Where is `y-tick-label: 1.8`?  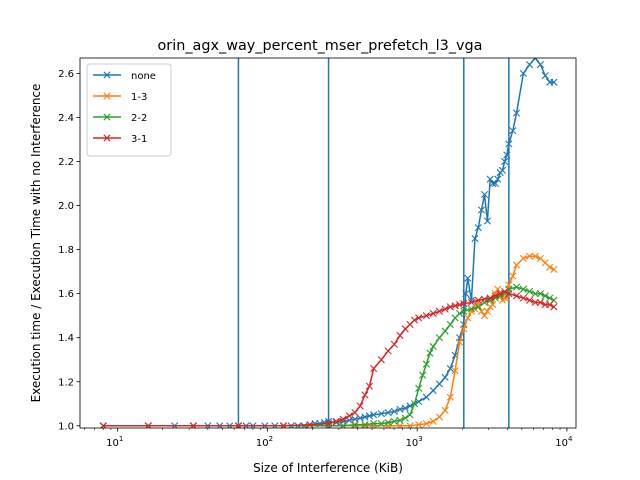
y-tick-label: 1.8 is located at coordinates (66, 250).